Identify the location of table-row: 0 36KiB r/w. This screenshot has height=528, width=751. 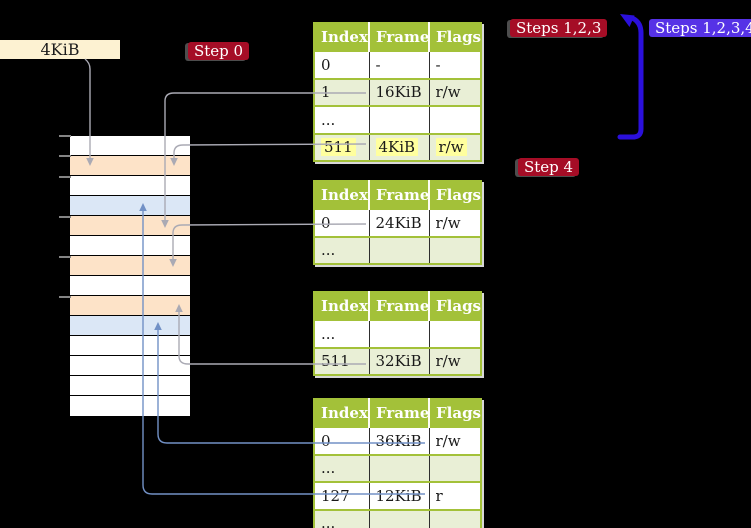
(397, 440).